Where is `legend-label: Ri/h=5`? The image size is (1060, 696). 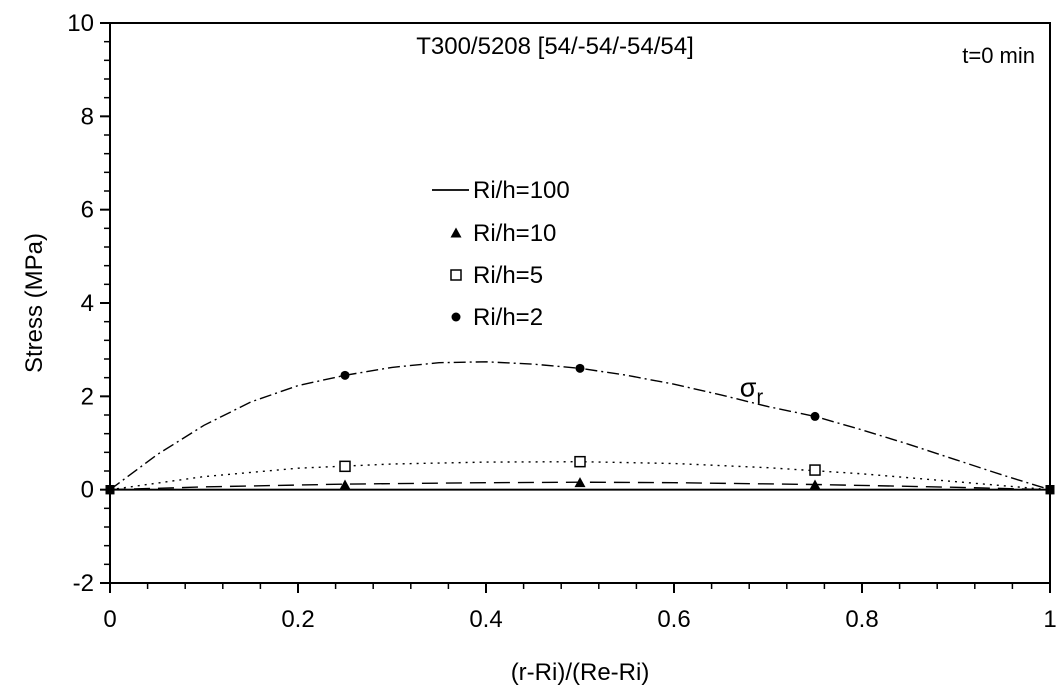 legend-label: Ri/h=5 is located at coordinates (508, 275).